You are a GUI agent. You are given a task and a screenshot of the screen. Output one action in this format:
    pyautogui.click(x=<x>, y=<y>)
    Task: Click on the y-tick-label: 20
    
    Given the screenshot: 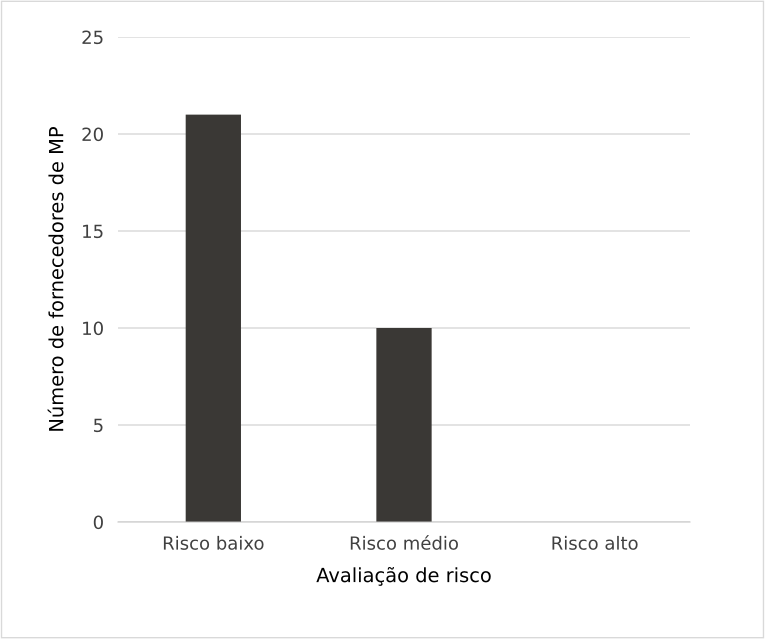 What is the action you would take?
    pyautogui.click(x=92, y=134)
    